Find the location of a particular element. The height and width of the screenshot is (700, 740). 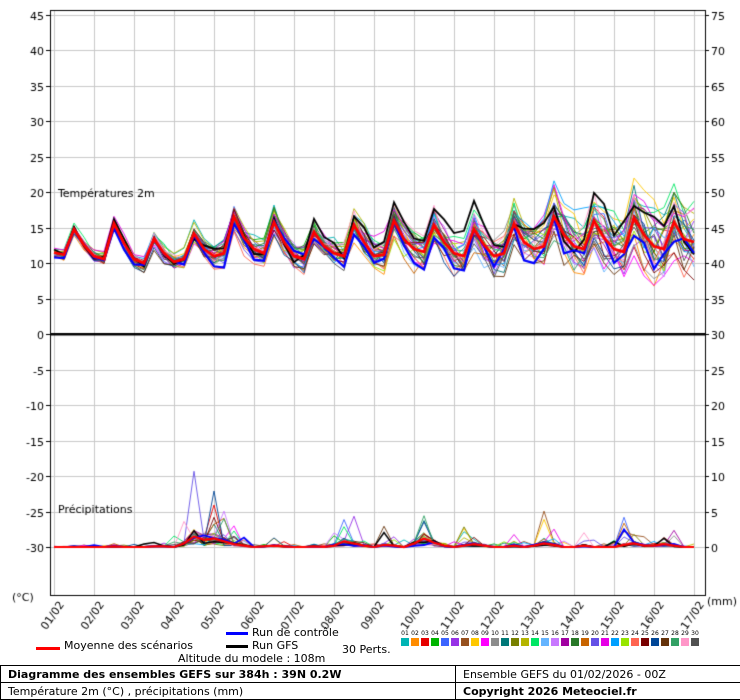

pert-swatch: 29 is located at coordinates (685, 638).